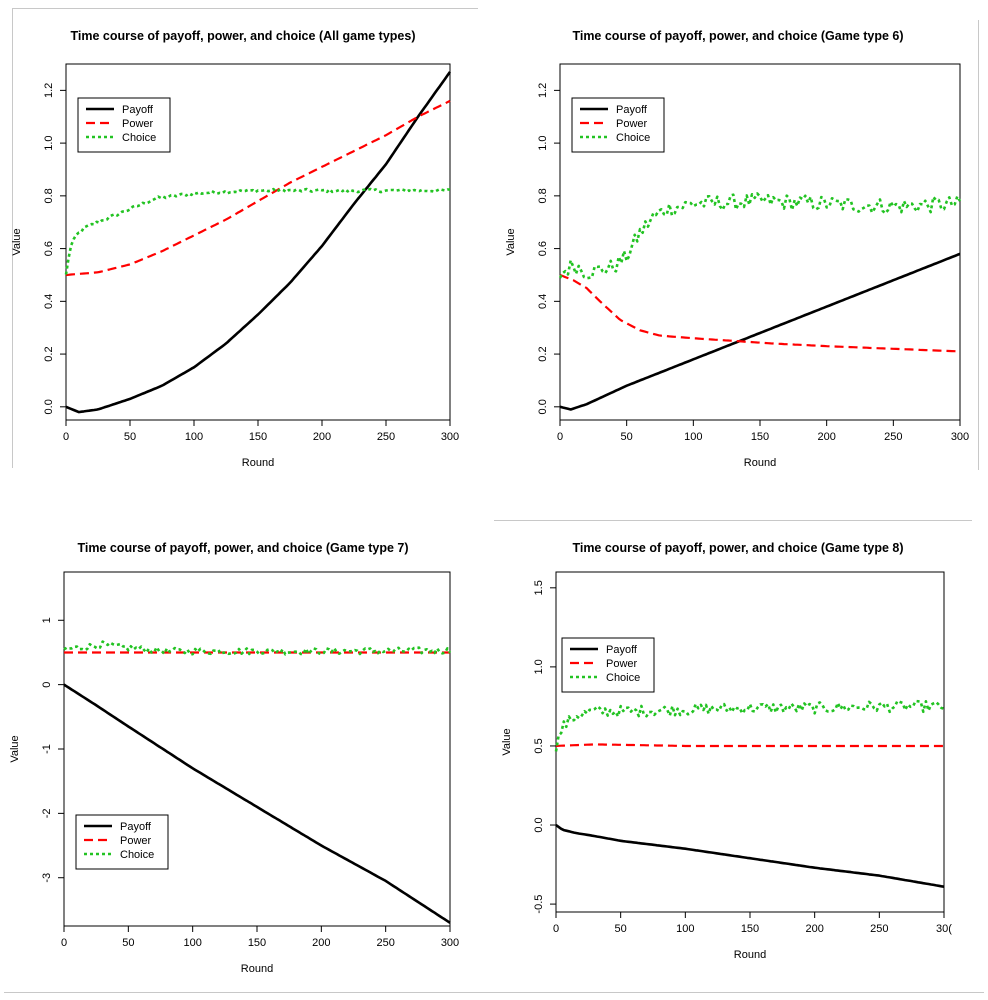  I want to click on mid-rule-right, so click(733, 520).